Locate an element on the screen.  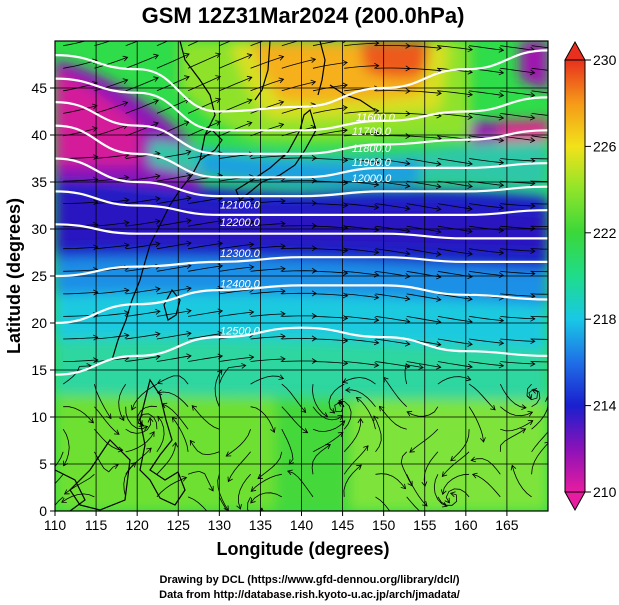
colorbar-tick-label: 210 is located at coordinates (605, 492).